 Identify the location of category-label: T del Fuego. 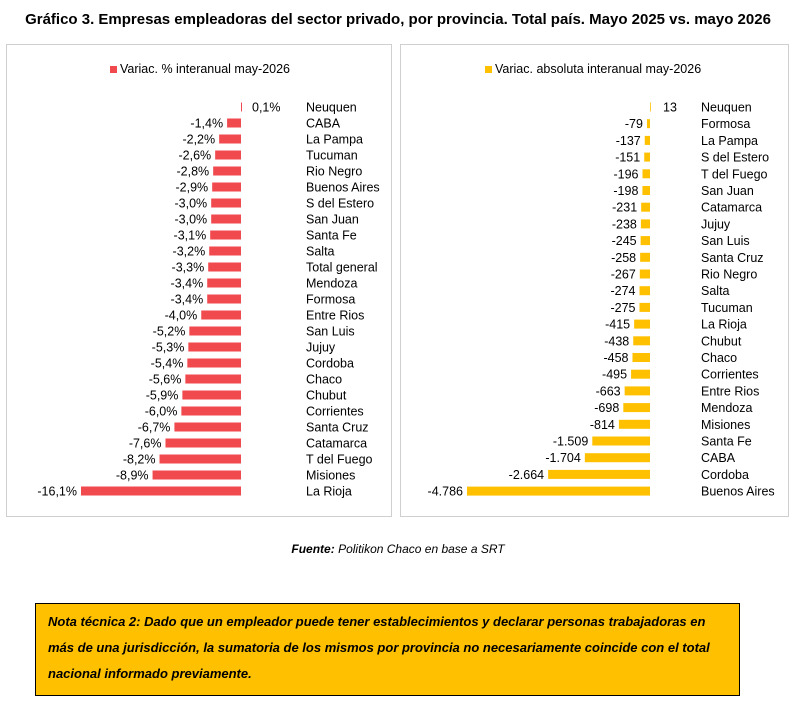
(339, 460).